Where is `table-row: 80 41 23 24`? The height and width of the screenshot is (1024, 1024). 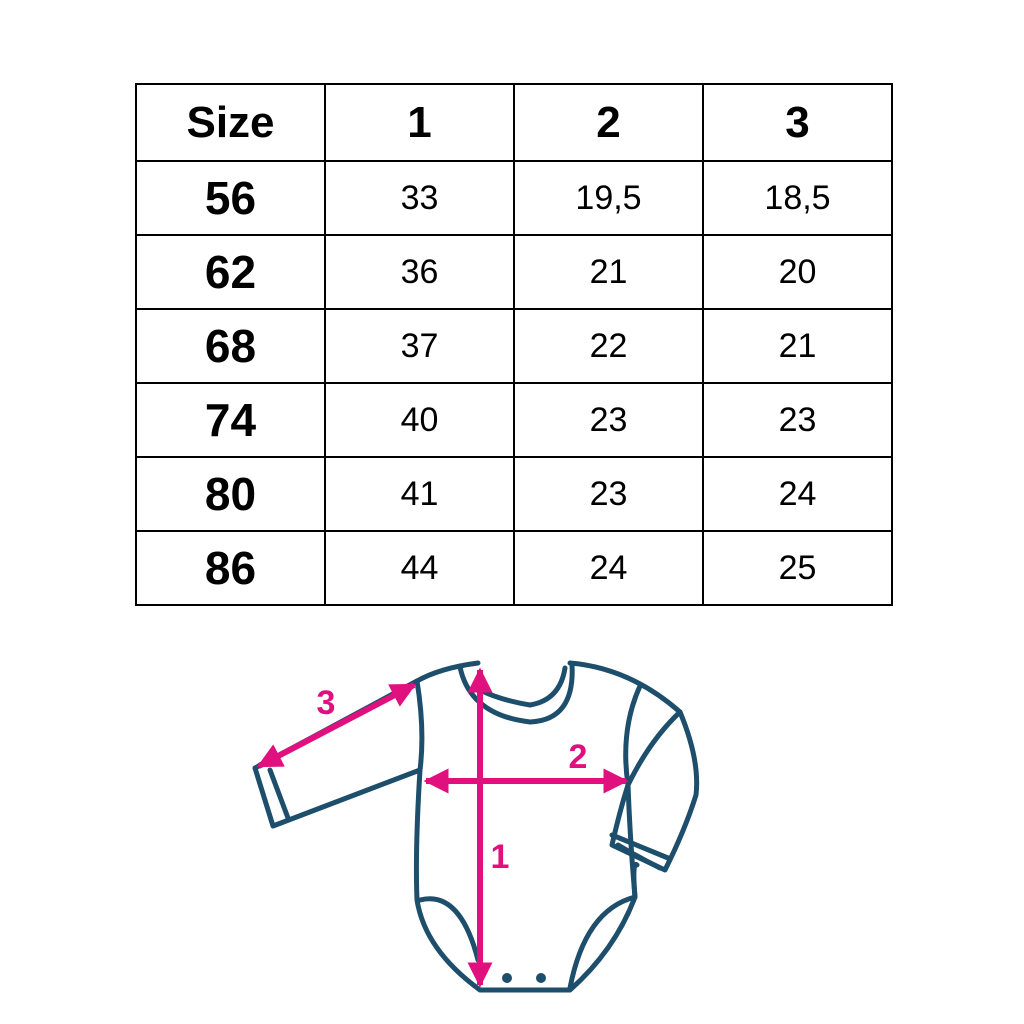
table-row: 80 41 23 24 is located at coordinates (514, 494).